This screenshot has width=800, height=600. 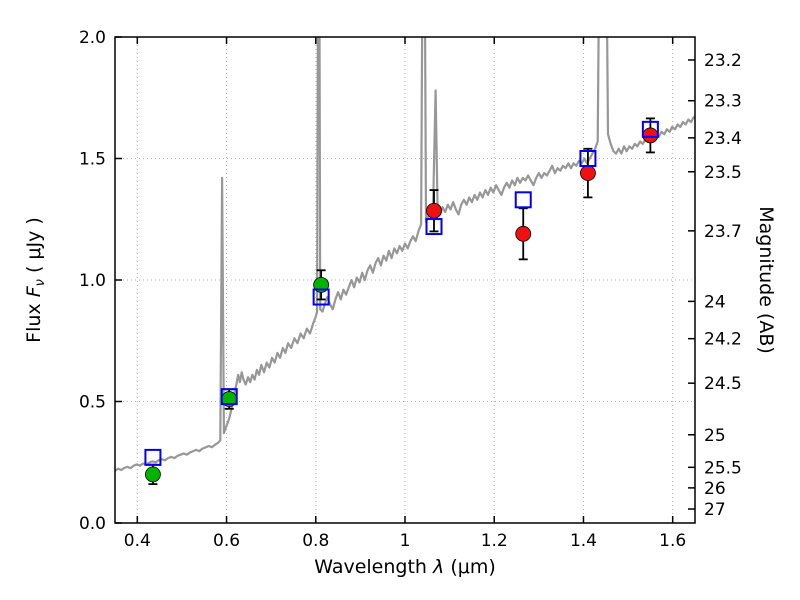 I want to click on x-axis-label: Wavelength λ (μm), so click(x=405, y=567).